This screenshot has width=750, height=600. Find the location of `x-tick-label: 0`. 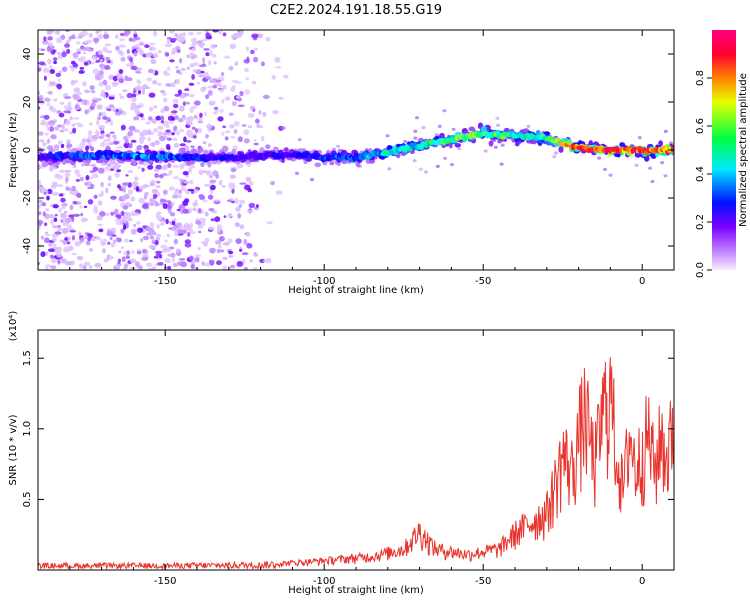

x-tick-label: 0 is located at coordinates (642, 281).